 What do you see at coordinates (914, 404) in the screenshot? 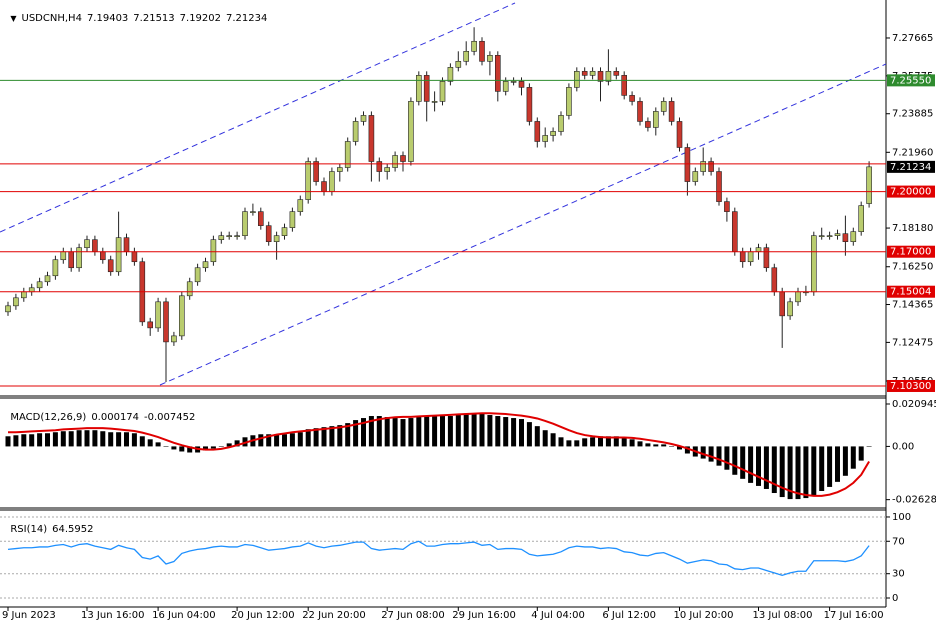
I see `y-tick-label: 0.020945` at bounding box center [914, 404].